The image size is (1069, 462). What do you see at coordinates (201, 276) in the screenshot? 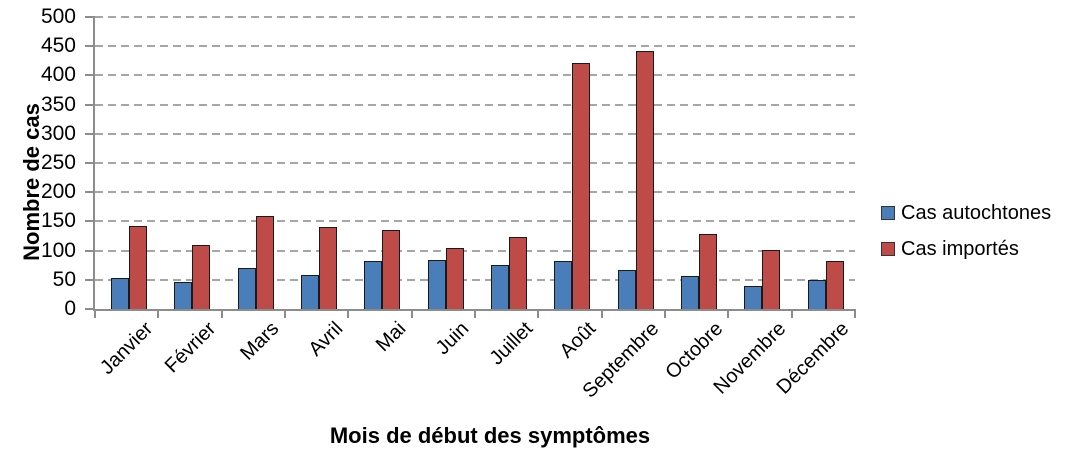
I see `bar-cas importes-fevrier` at bounding box center [201, 276].